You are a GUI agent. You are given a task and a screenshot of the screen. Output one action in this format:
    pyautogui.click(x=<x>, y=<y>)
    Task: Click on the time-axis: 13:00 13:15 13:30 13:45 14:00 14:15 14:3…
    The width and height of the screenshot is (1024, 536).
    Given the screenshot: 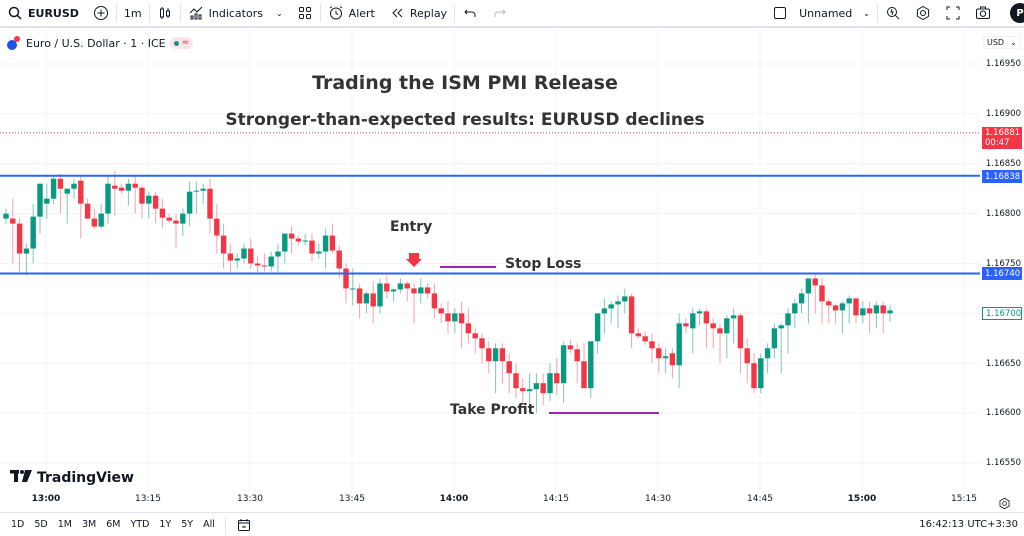 What is the action you would take?
    pyautogui.click(x=490, y=503)
    